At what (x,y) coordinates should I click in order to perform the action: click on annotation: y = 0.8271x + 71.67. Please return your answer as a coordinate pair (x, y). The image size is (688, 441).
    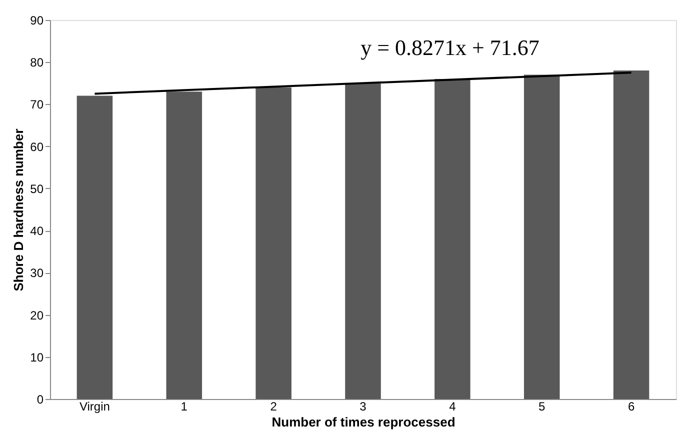
    Looking at the image, I should click on (450, 47).